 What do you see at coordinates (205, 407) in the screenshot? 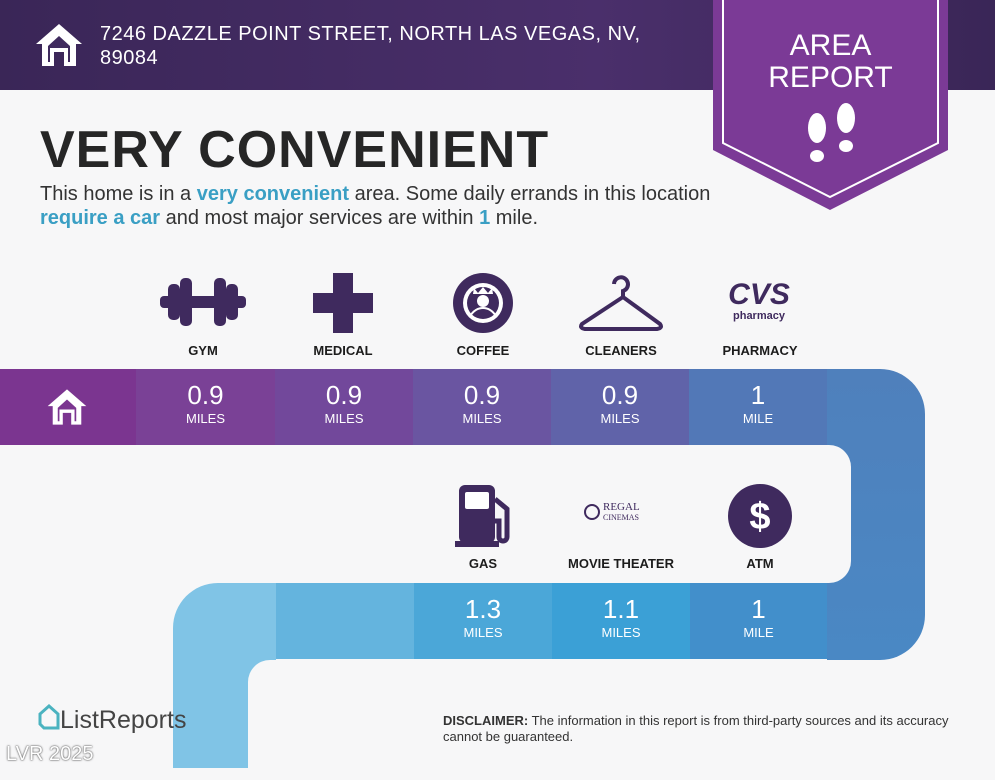
I see `distance-cell-gym: 0.9 MILES` at bounding box center [205, 407].